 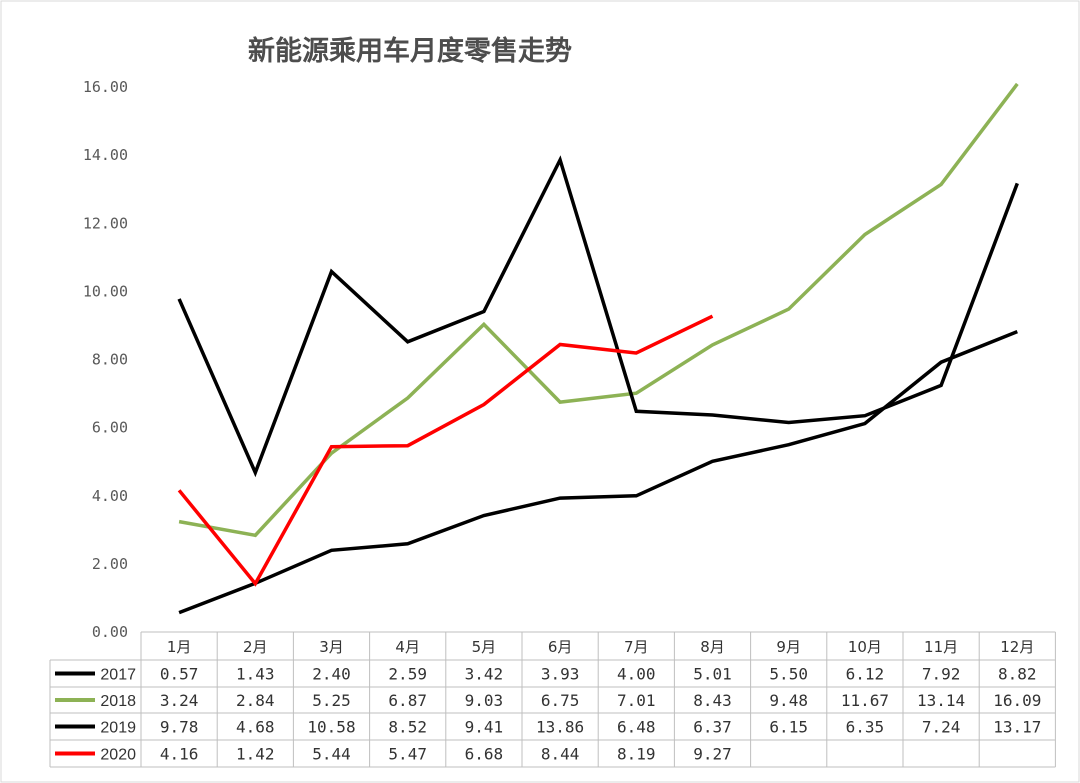 I want to click on table-cell: 9.48, so click(x=788, y=700).